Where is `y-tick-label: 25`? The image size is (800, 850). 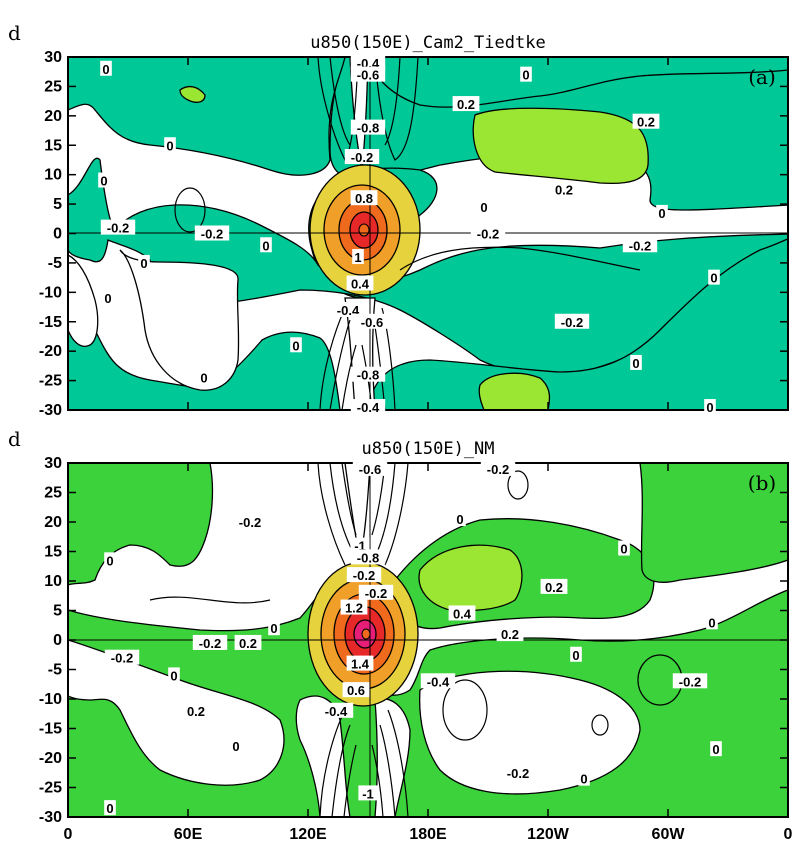 y-tick-label: 25 is located at coordinates (53, 493).